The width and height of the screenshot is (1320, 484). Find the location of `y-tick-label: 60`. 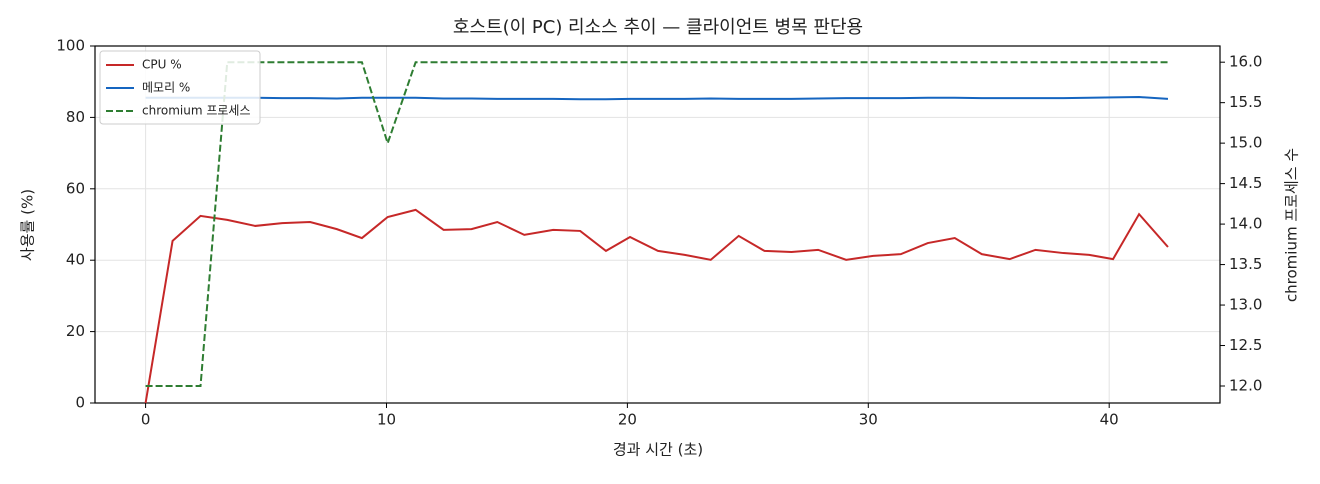

y-tick-label: 60 is located at coordinates (75, 188).